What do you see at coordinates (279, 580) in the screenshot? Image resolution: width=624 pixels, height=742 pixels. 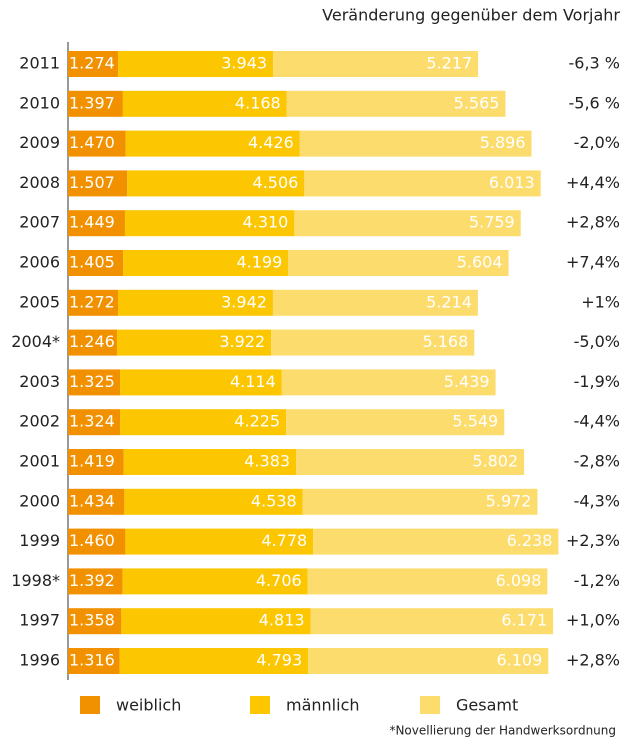 I see `value-label: 4.706` at bounding box center [279, 580].